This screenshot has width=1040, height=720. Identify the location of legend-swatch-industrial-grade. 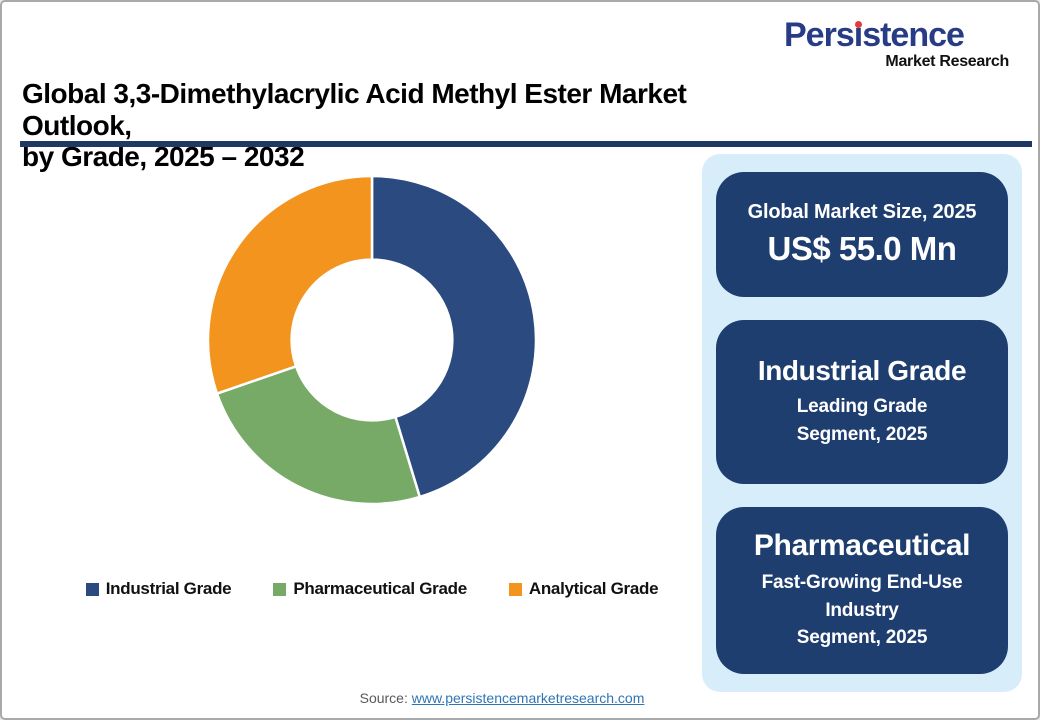
(92, 589).